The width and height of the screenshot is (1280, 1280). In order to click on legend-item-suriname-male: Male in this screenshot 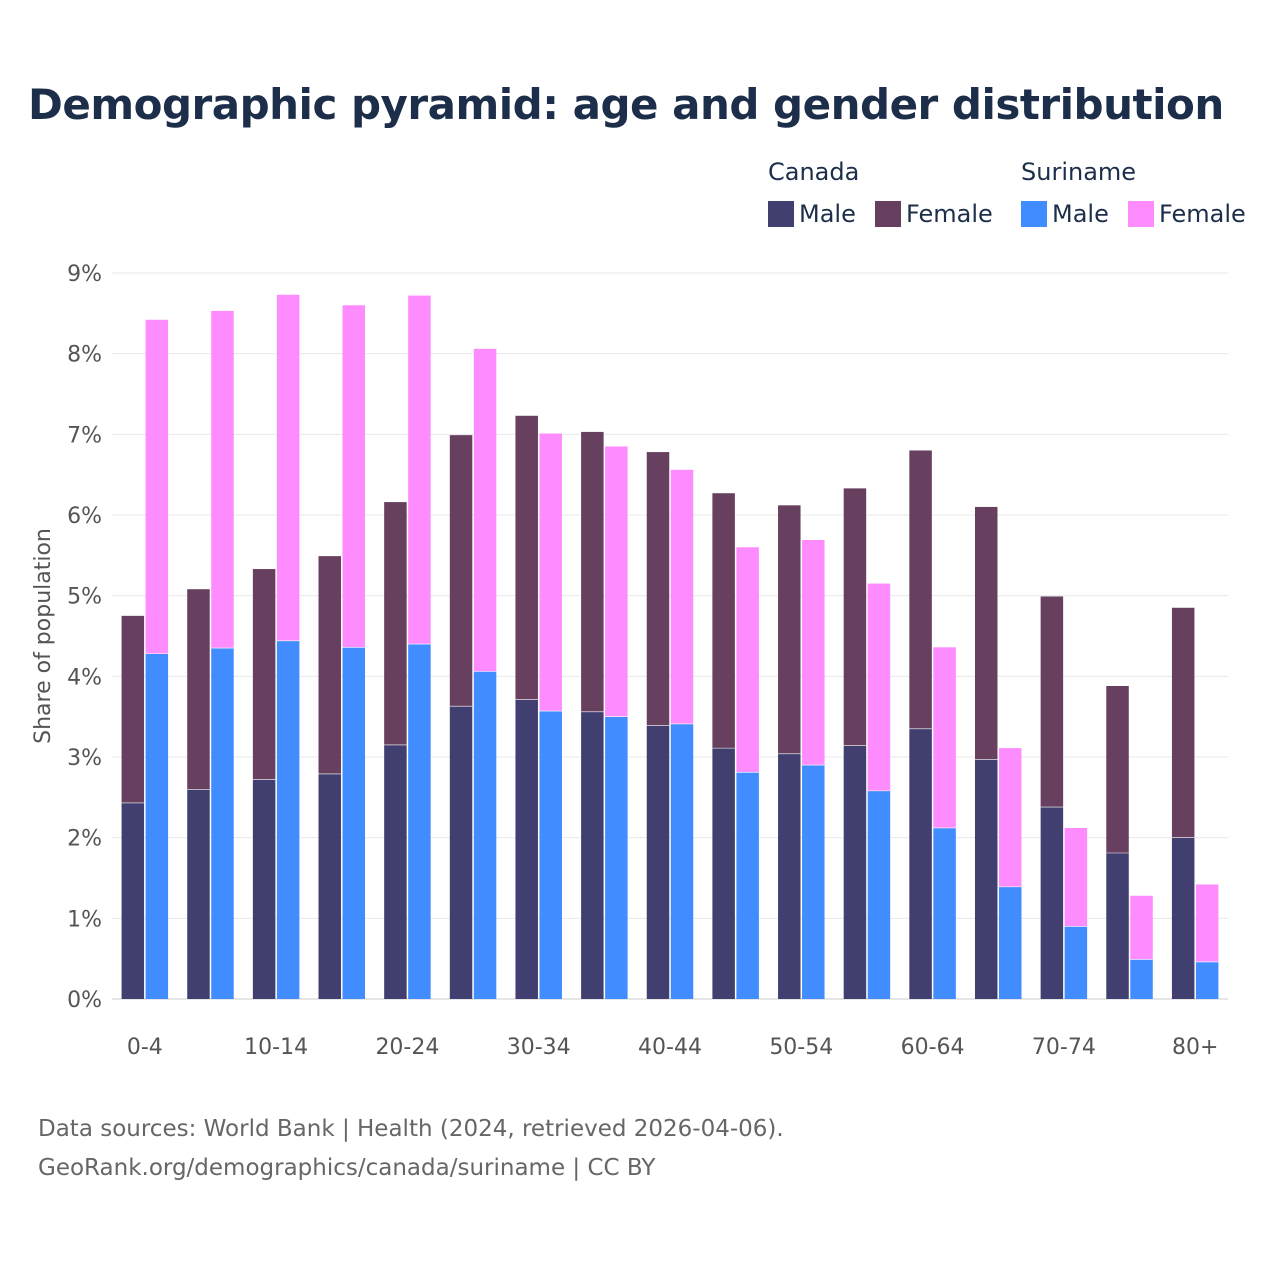, I will do `click(1065, 214)`.